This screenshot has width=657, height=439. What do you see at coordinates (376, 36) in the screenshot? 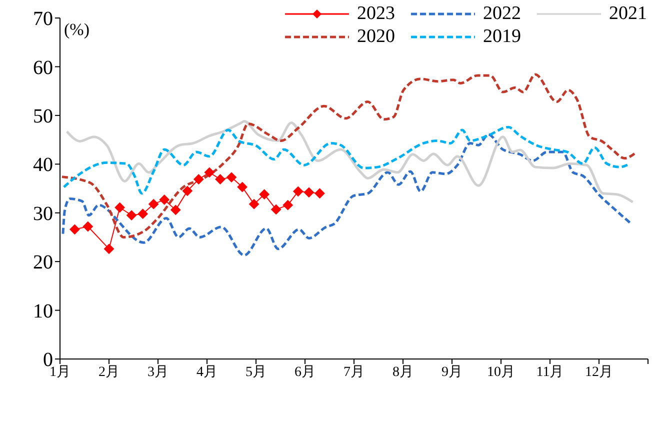
I see `legend-label: 2020` at bounding box center [376, 36].